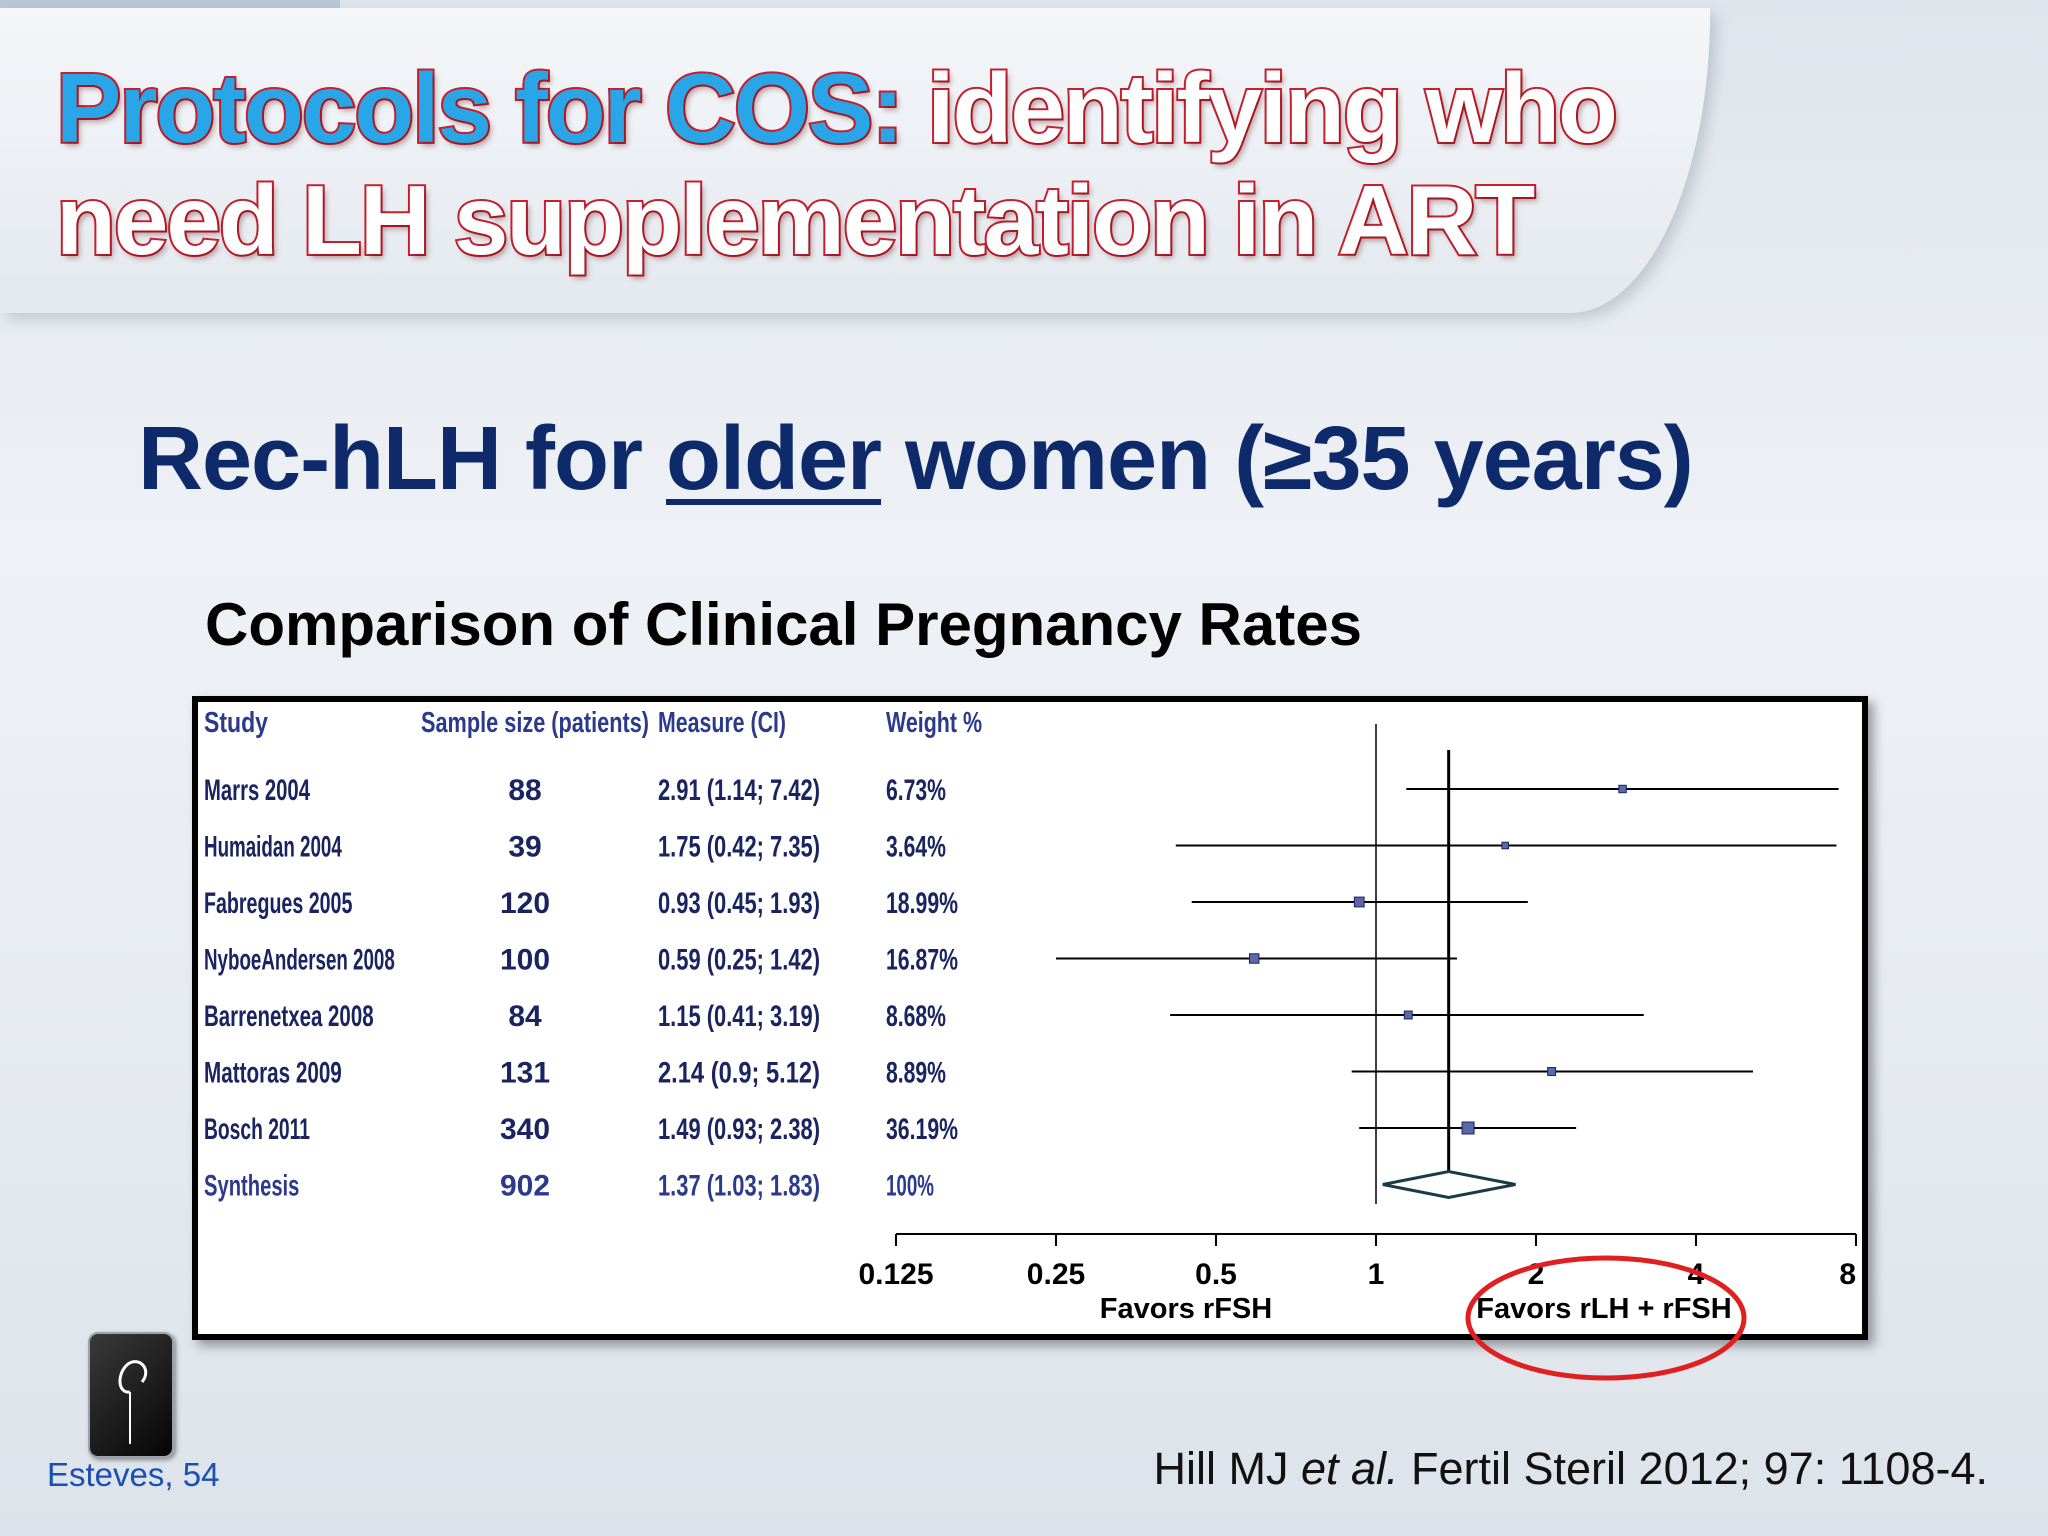 The image size is (2048, 1536). I want to click on slide-title-line1: Protocols for COS: identifying who, so click(865, 108).